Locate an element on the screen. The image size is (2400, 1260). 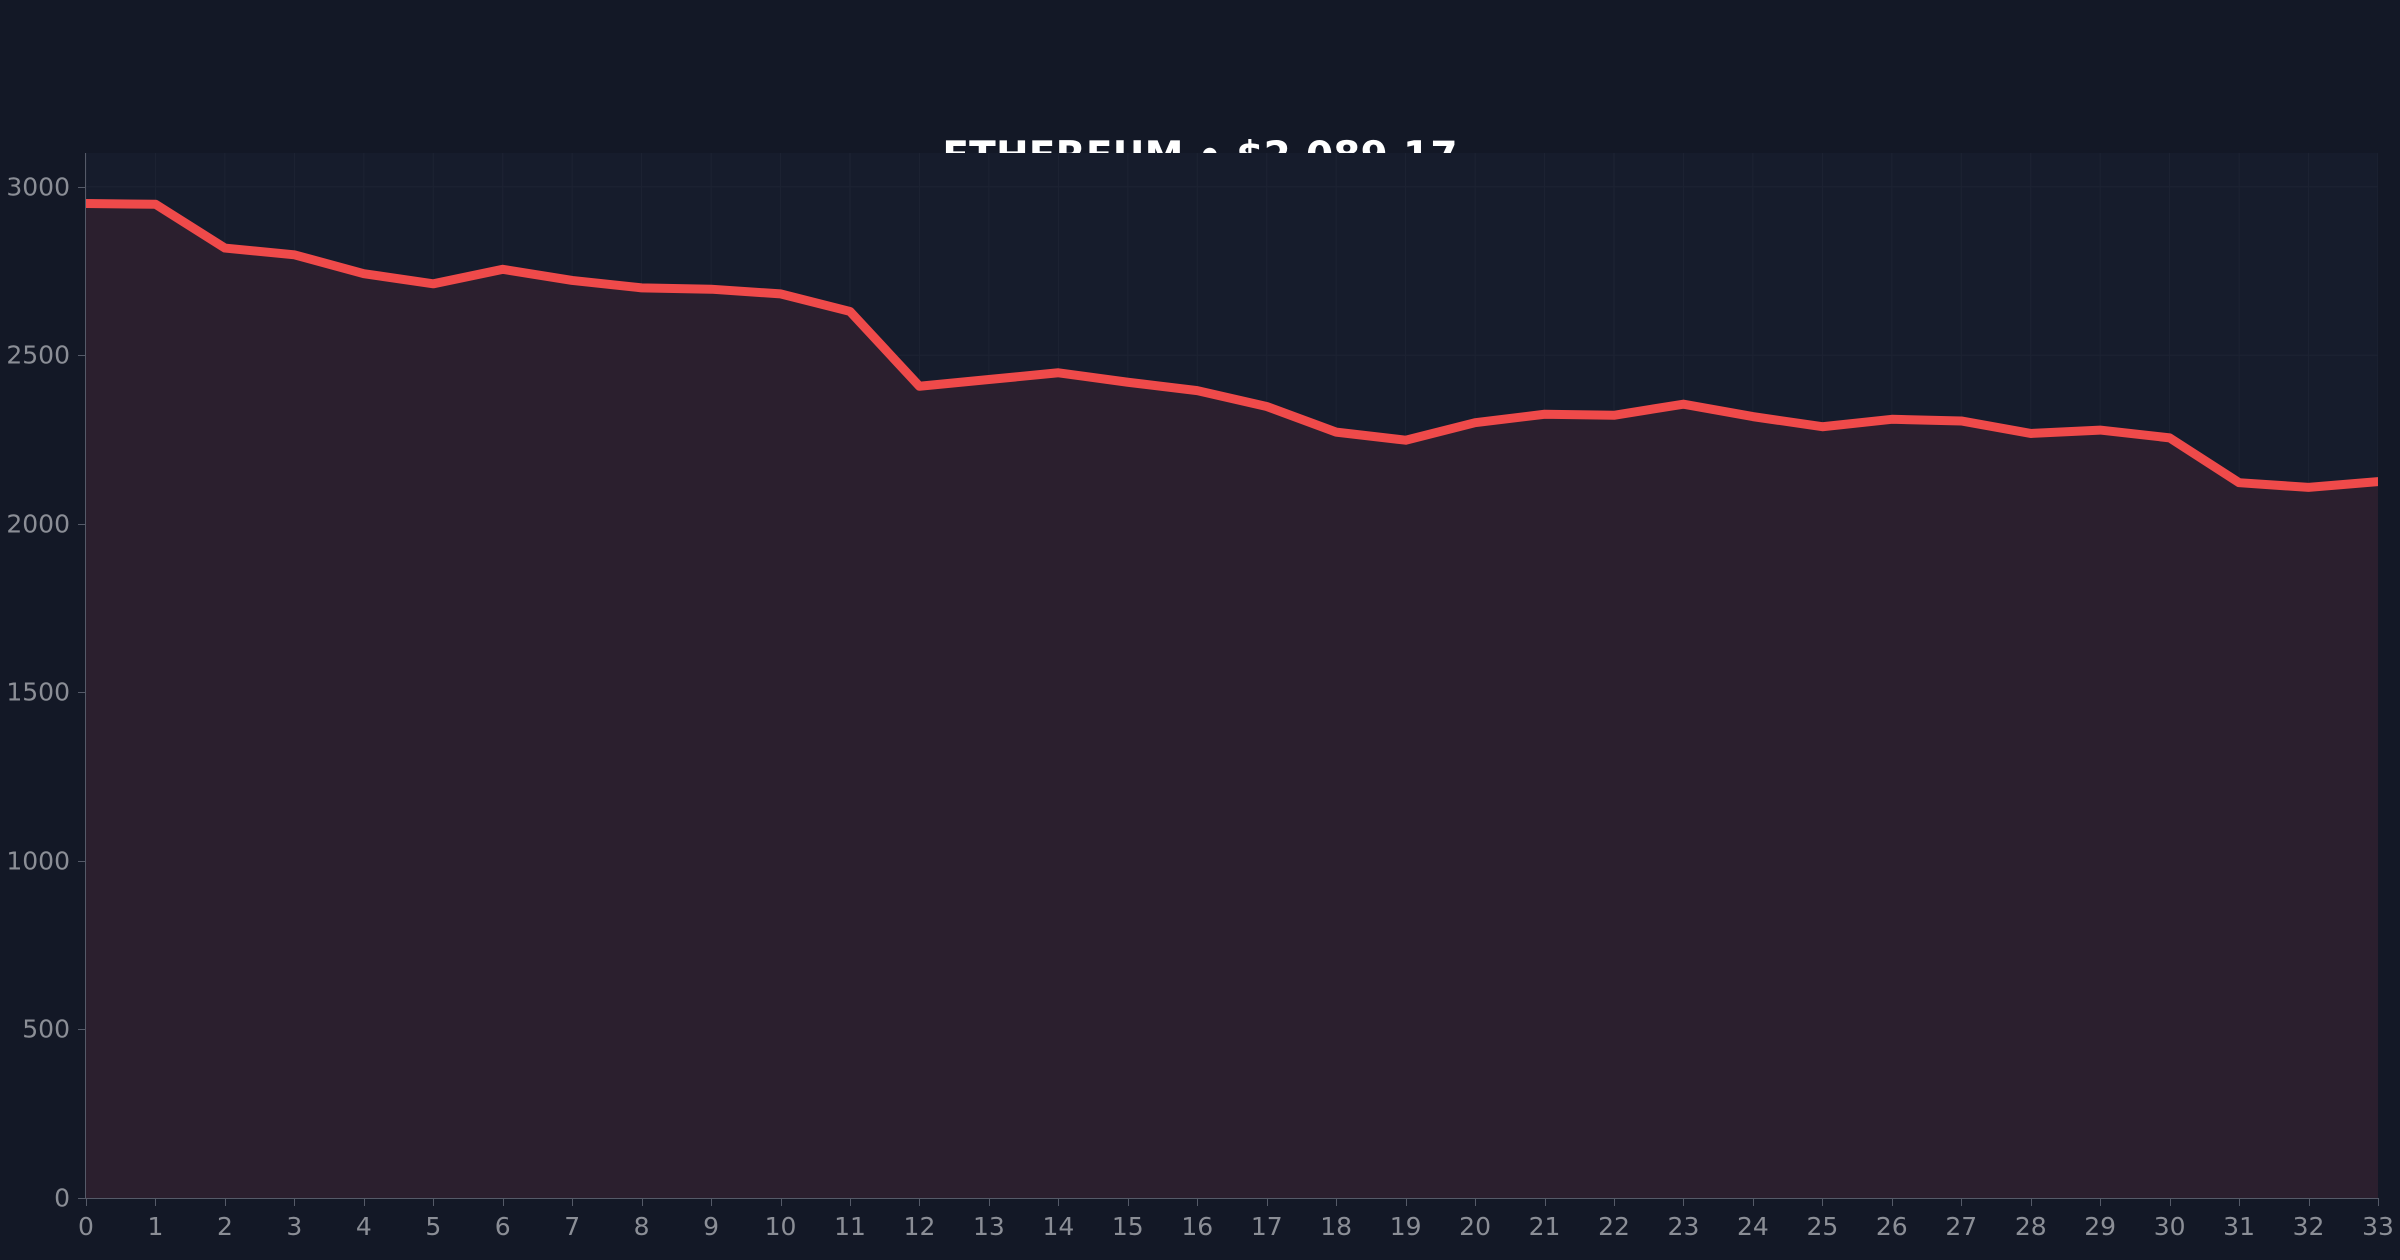
x-axis-tick-label: 24 is located at coordinates (1753, 1226).